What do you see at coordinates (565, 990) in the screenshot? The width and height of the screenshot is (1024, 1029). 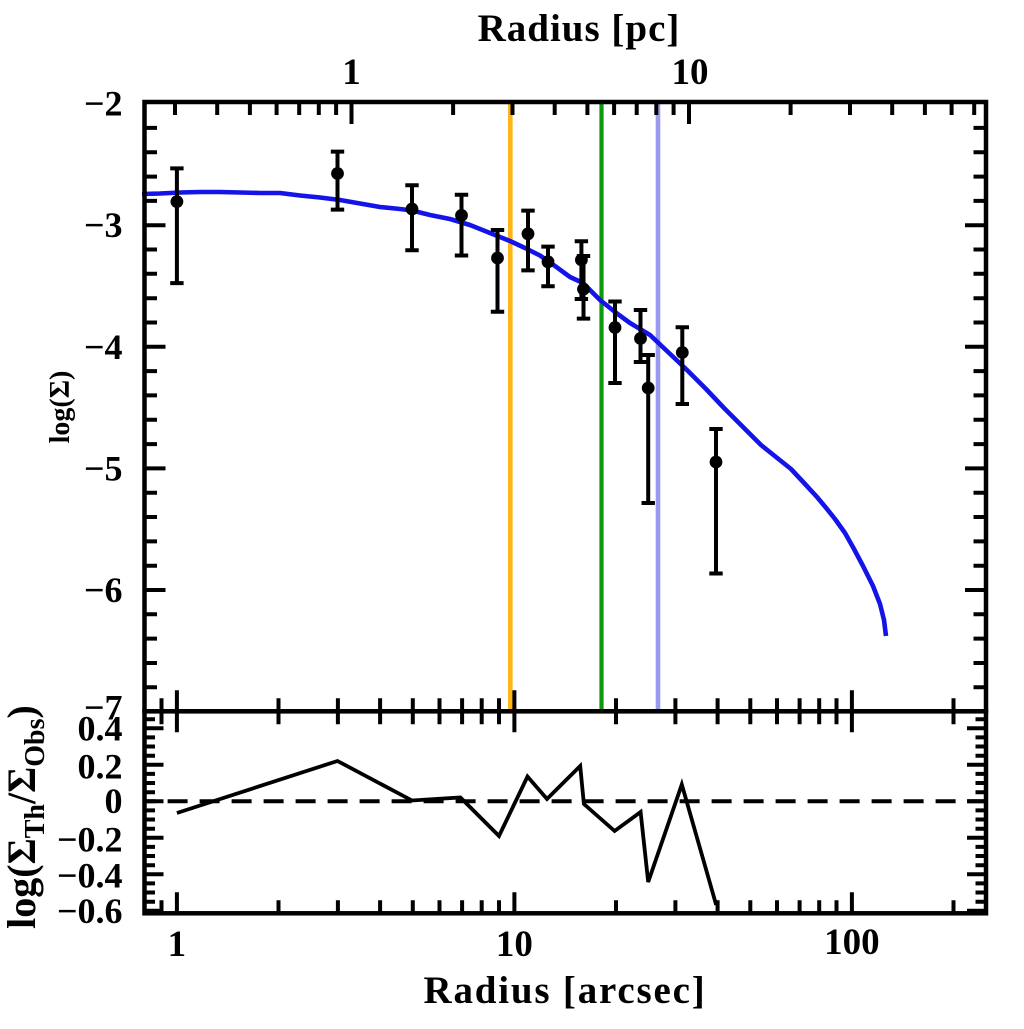 I see `svg-text: Radius [arcsec]` at bounding box center [565, 990].